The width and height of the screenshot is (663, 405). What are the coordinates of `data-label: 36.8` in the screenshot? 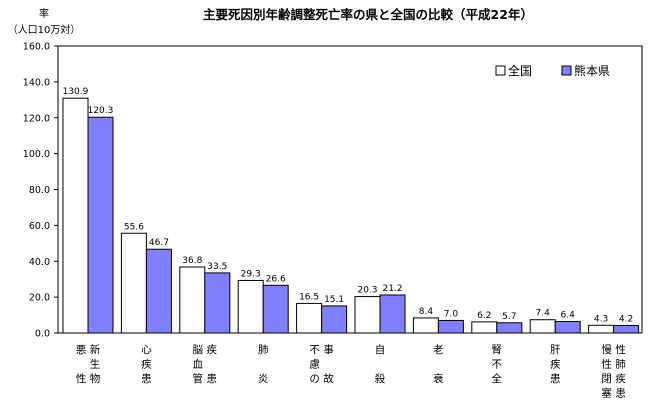 It's located at (192, 261).